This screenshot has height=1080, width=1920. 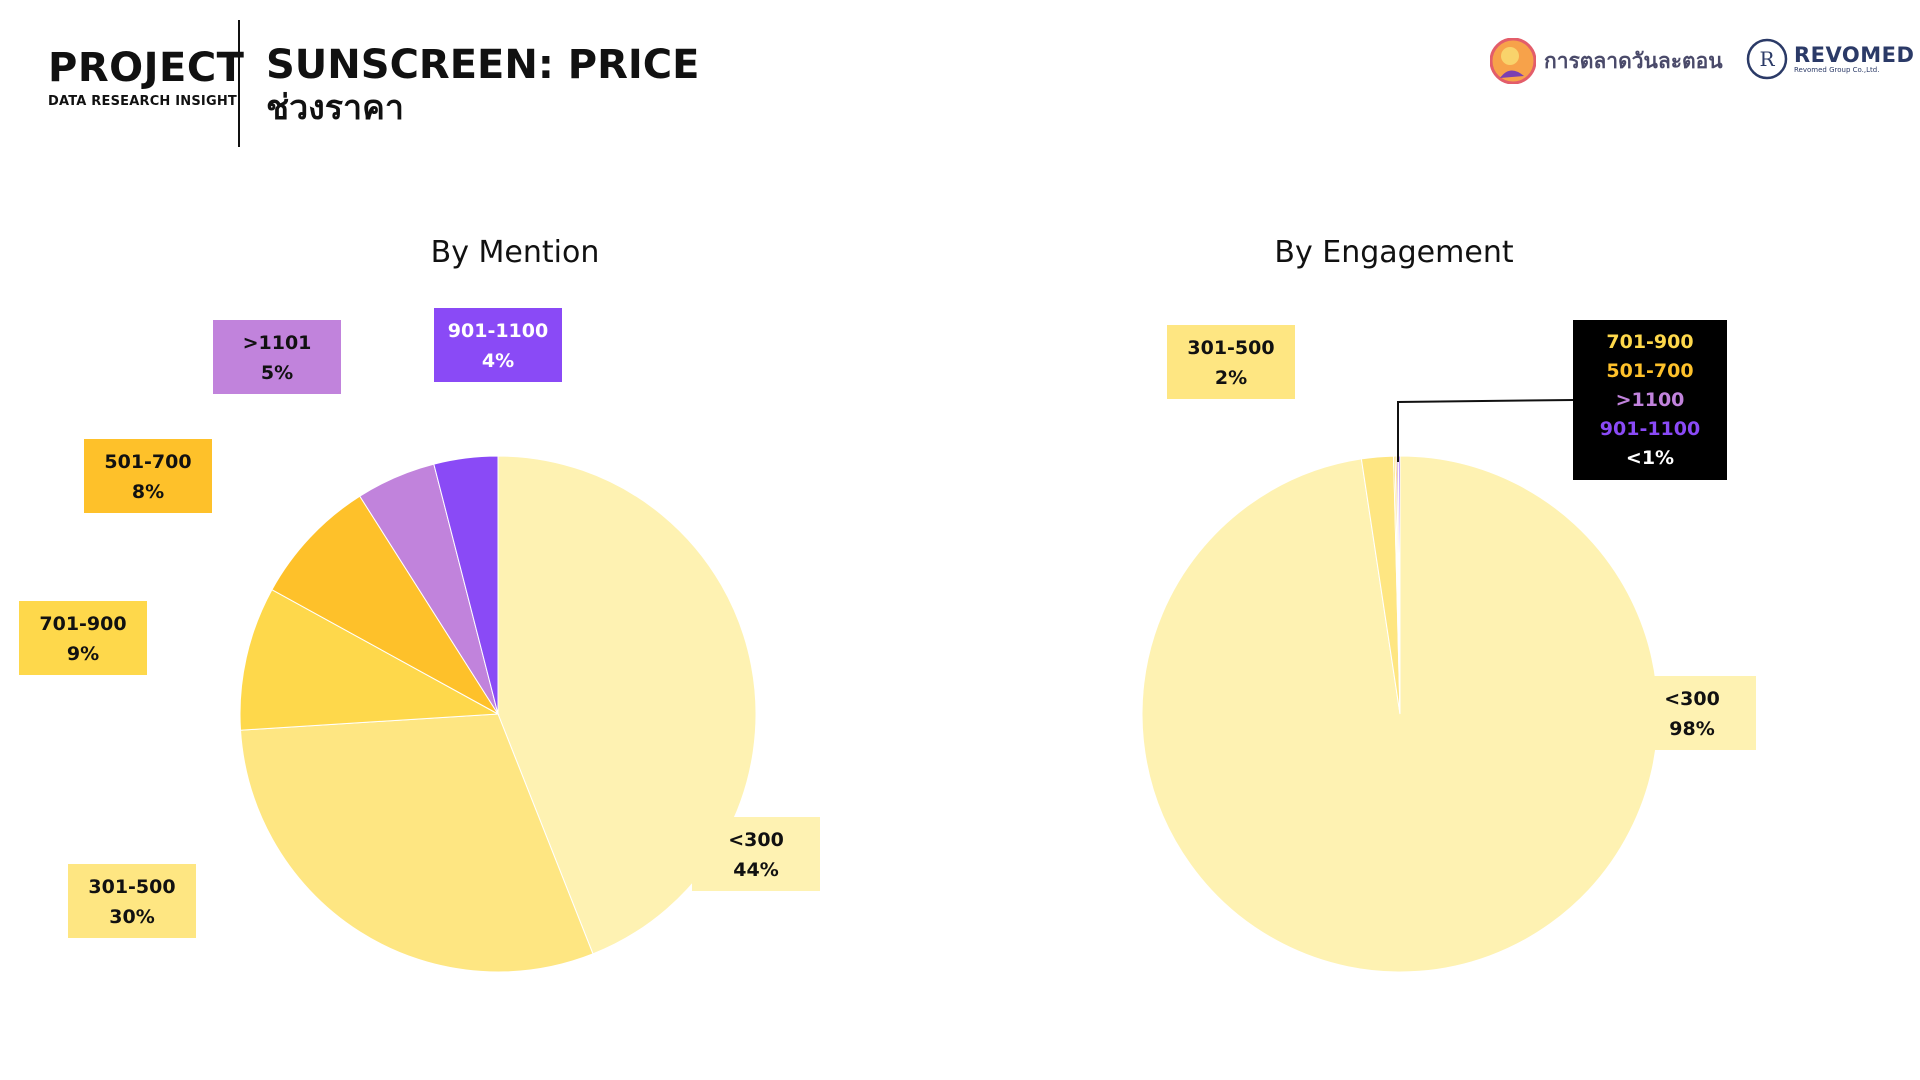 I want to click on by-mention-label-300: <300, so click(x=756, y=840).